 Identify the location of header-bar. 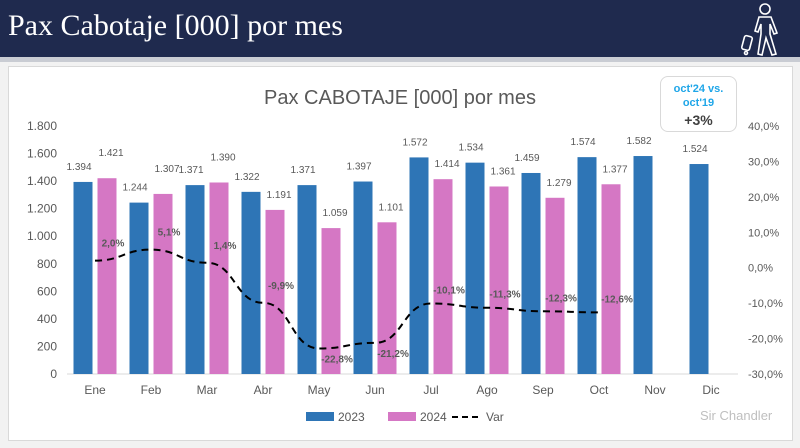
(400, 28).